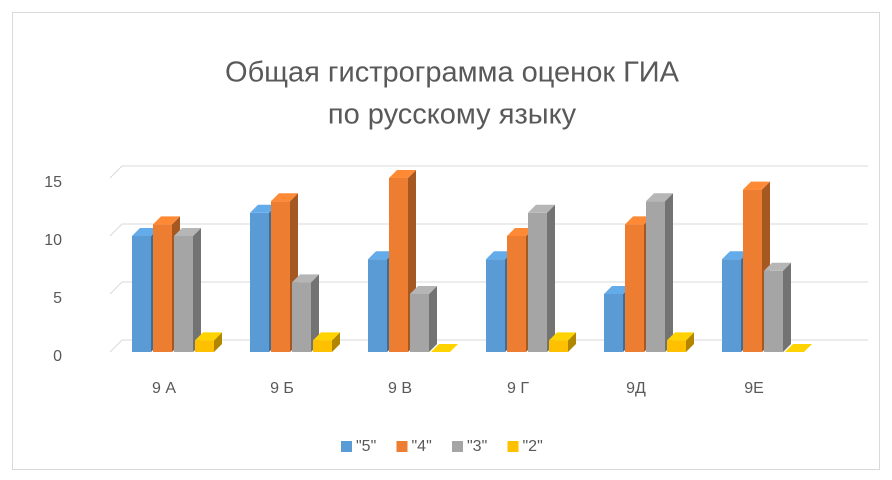  What do you see at coordinates (57, 298) in the screenshot?
I see `y-tick-label: 5` at bounding box center [57, 298].